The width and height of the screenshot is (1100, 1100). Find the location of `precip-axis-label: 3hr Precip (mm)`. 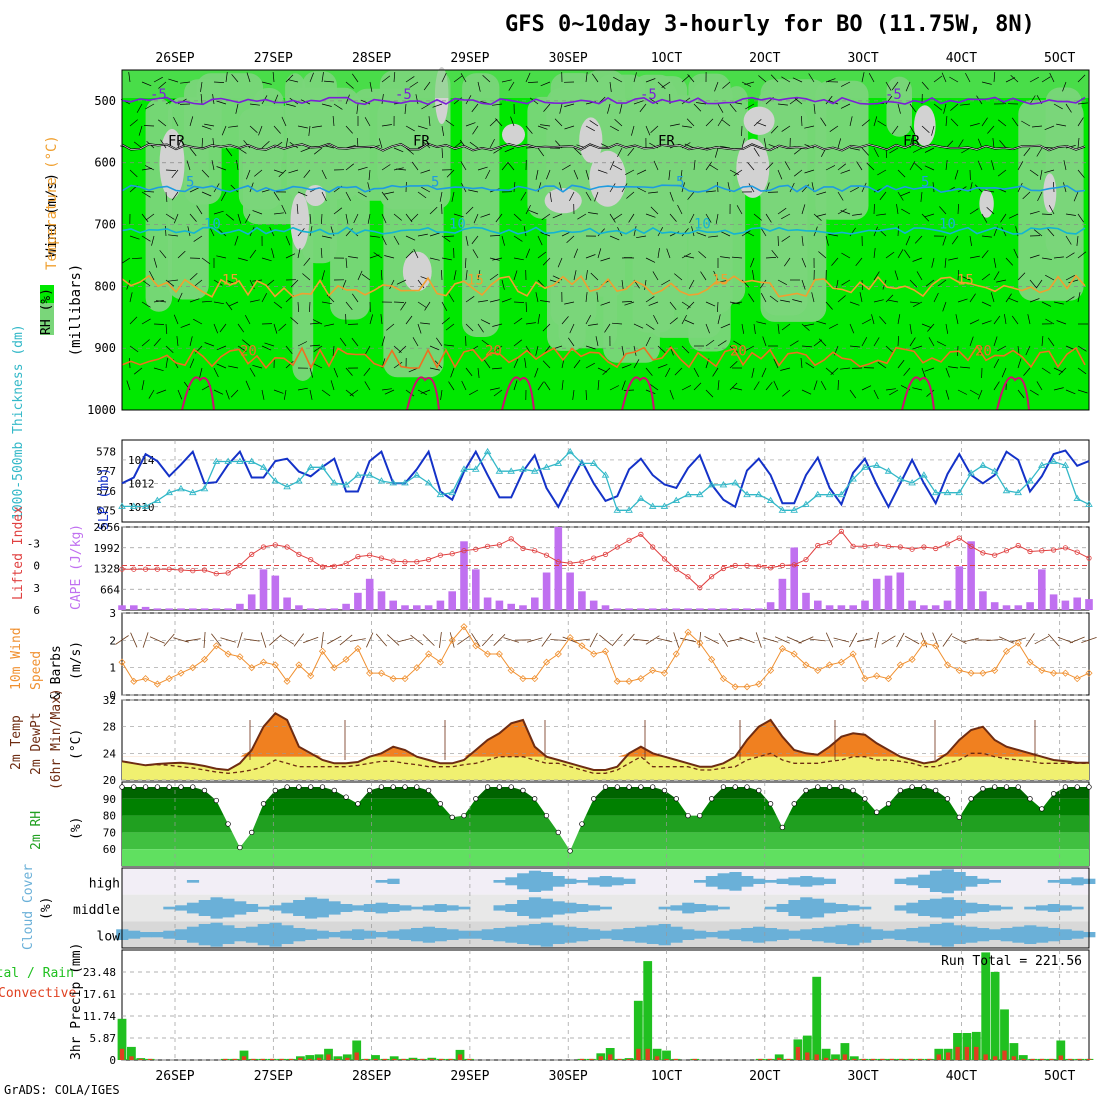

precip-axis-label: 3hr Precip (mm) is located at coordinates (76, 1001).